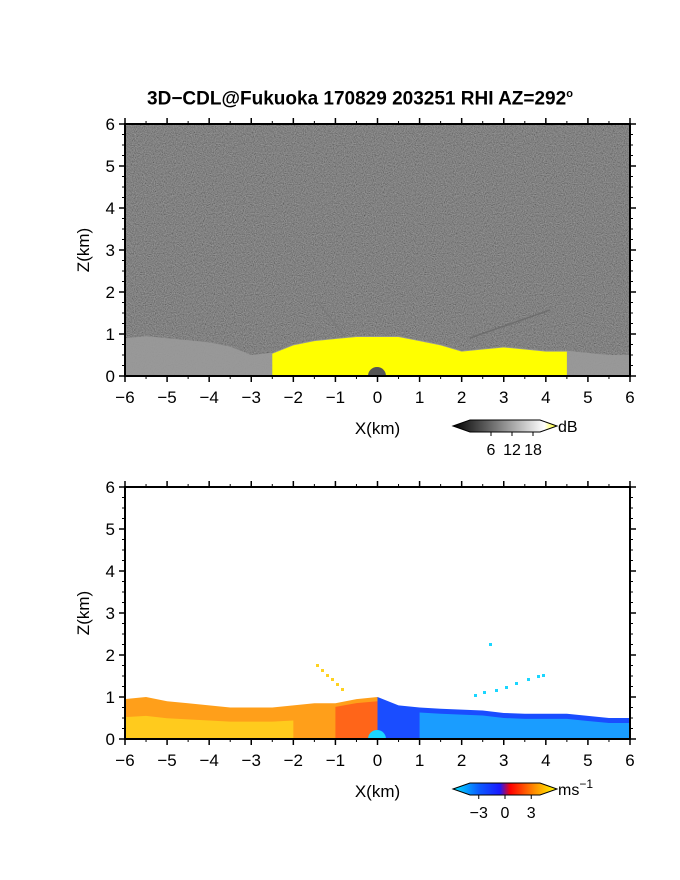  What do you see at coordinates (531, 813) in the screenshot?
I see `velocity-colorbar-tick-label: 3` at bounding box center [531, 813].